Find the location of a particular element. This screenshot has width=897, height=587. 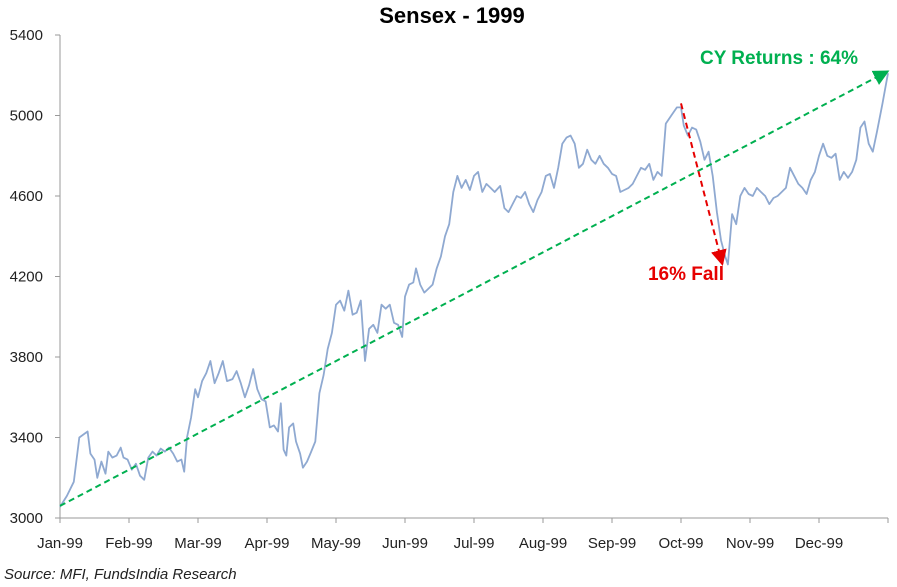

source-note: Source: MFI, FundsIndia Research is located at coordinates (120, 574).